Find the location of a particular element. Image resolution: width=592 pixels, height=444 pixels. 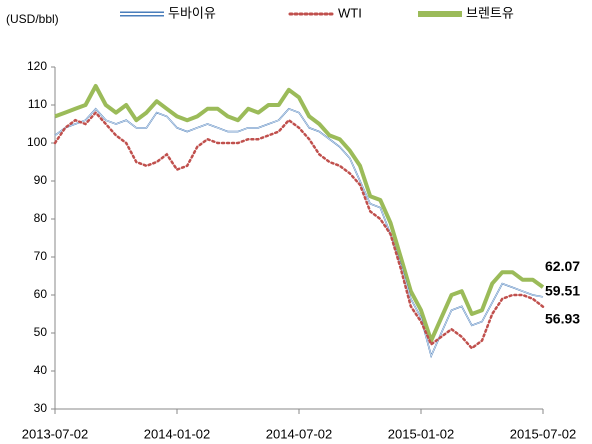

y-tick-label: 40 is located at coordinates (41, 370).